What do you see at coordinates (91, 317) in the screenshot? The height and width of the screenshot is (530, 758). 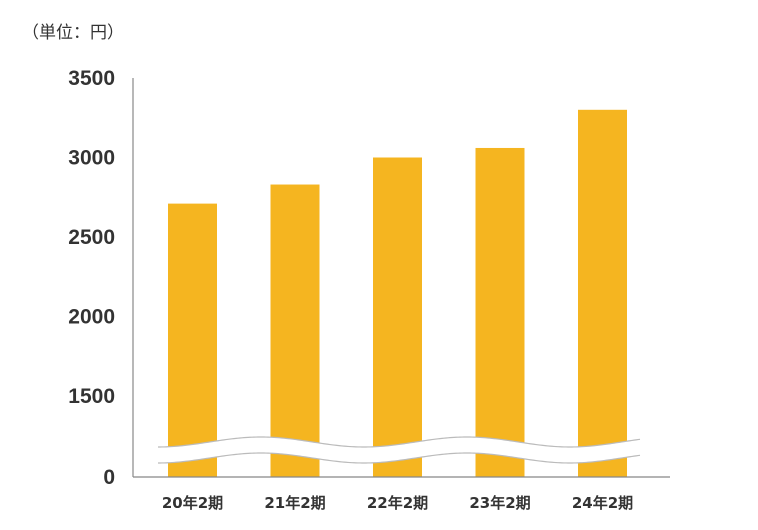 I see `y-tick-label: 2000` at bounding box center [91, 317].